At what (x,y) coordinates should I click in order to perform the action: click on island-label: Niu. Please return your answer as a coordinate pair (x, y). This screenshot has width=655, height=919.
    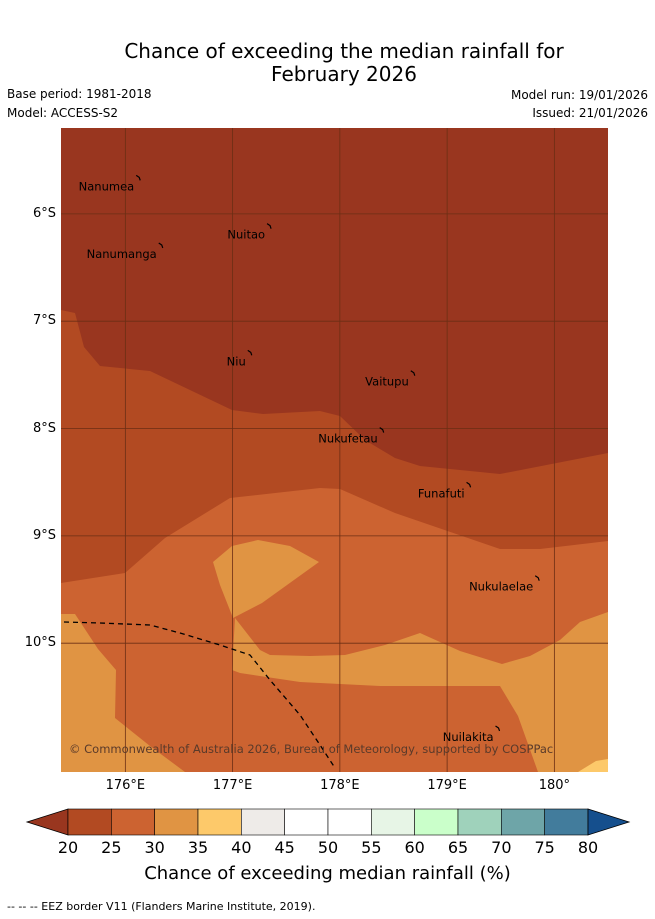
    Looking at the image, I should click on (236, 361).